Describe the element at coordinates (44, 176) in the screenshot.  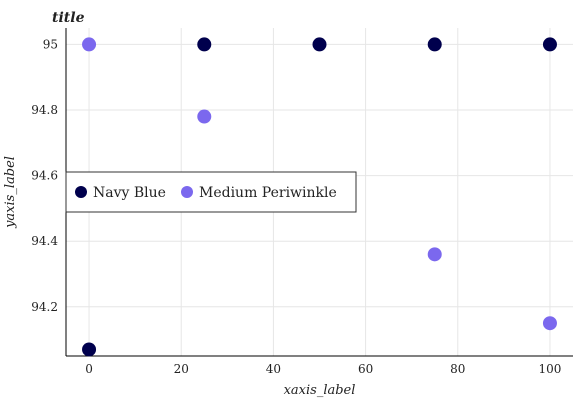
I see `y-tick-label: 94.6` at that location.